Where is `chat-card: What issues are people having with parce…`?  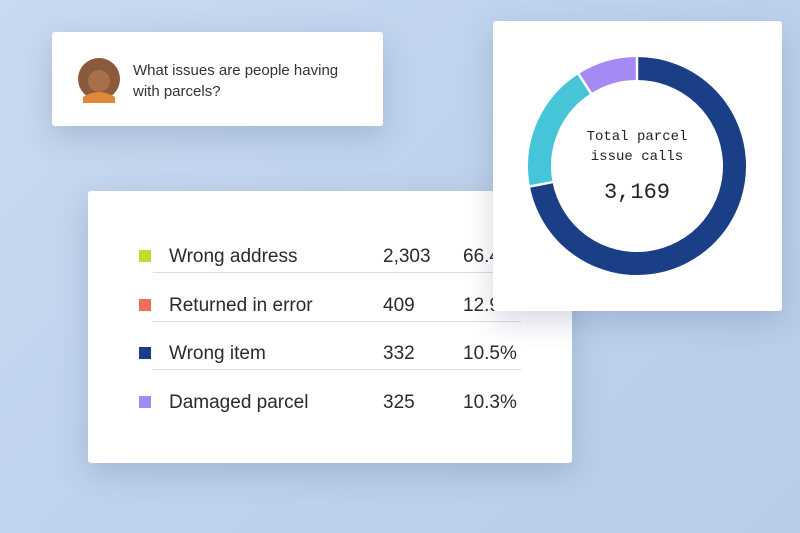
chat-card: What issues are people having with parce… is located at coordinates (217, 79).